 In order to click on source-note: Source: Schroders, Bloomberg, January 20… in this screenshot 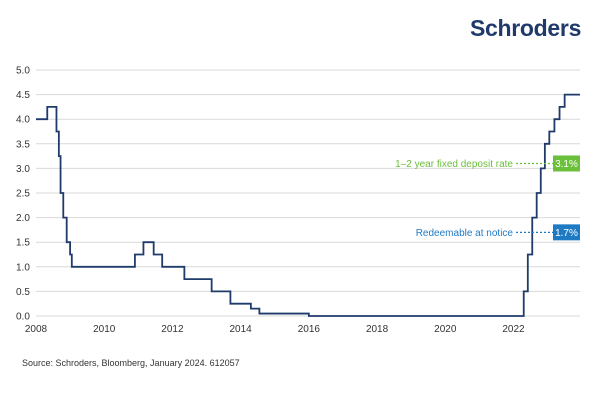, I will do `click(131, 363)`.